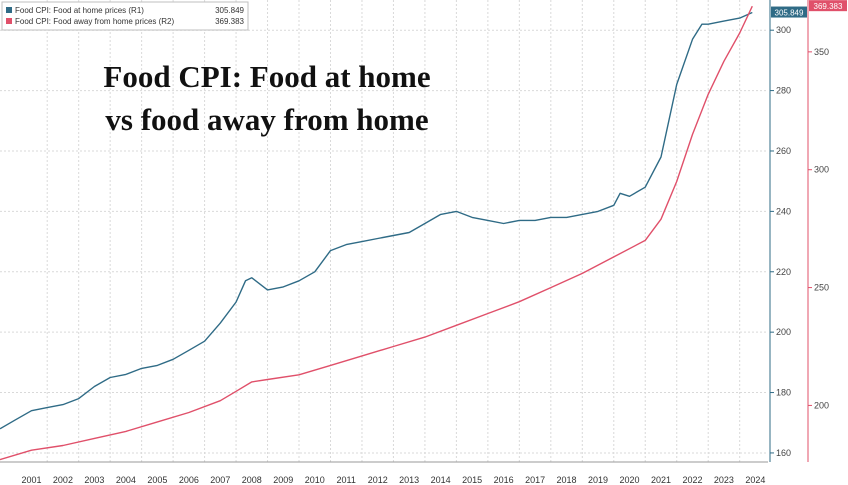 The image size is (848, 485). Describe the element at coordinates (535, 480) in the screenshot. I see `x-tick-label: 2017` at that location.